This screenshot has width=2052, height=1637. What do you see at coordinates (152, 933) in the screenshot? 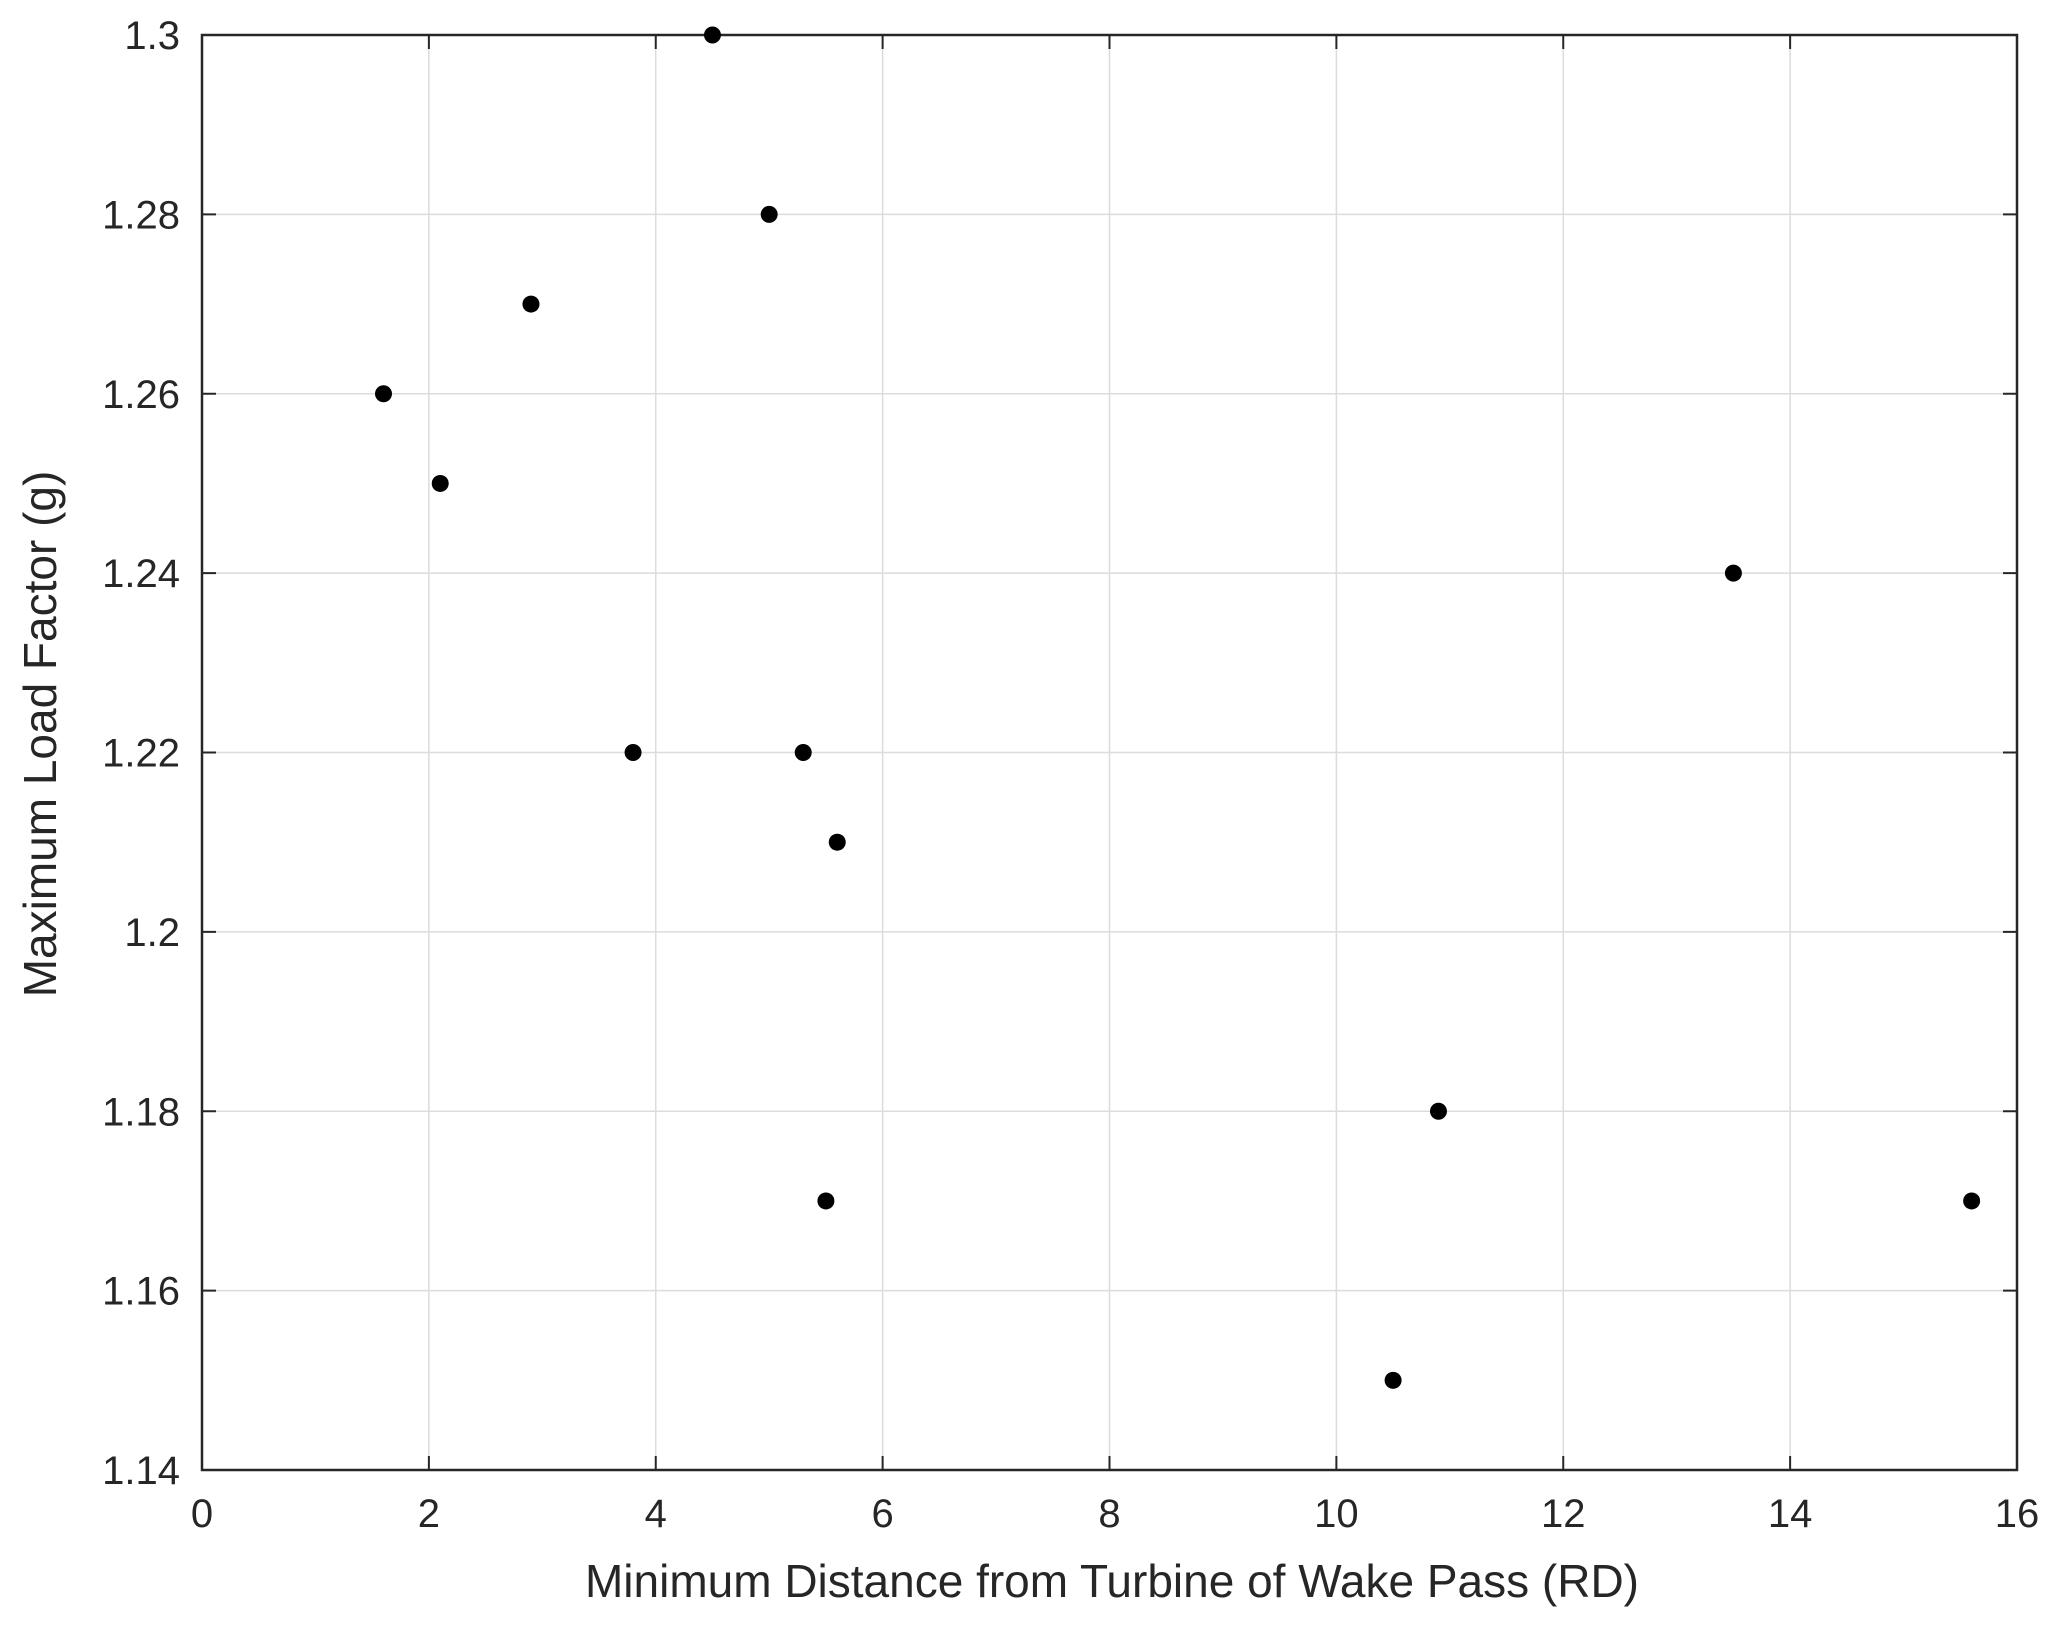
I see `y-tick-label: 1.2` at bounding box center [152, 933].